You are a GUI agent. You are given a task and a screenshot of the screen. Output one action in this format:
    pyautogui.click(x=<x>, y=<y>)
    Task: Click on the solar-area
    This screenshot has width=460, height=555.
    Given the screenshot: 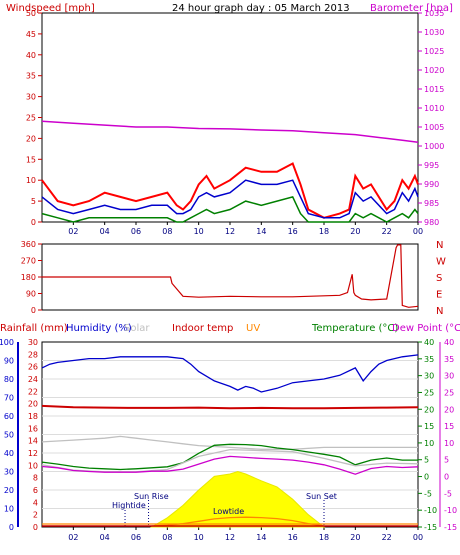 What is the action you would take?
    pyautogui.click(x=237, y=499)
    